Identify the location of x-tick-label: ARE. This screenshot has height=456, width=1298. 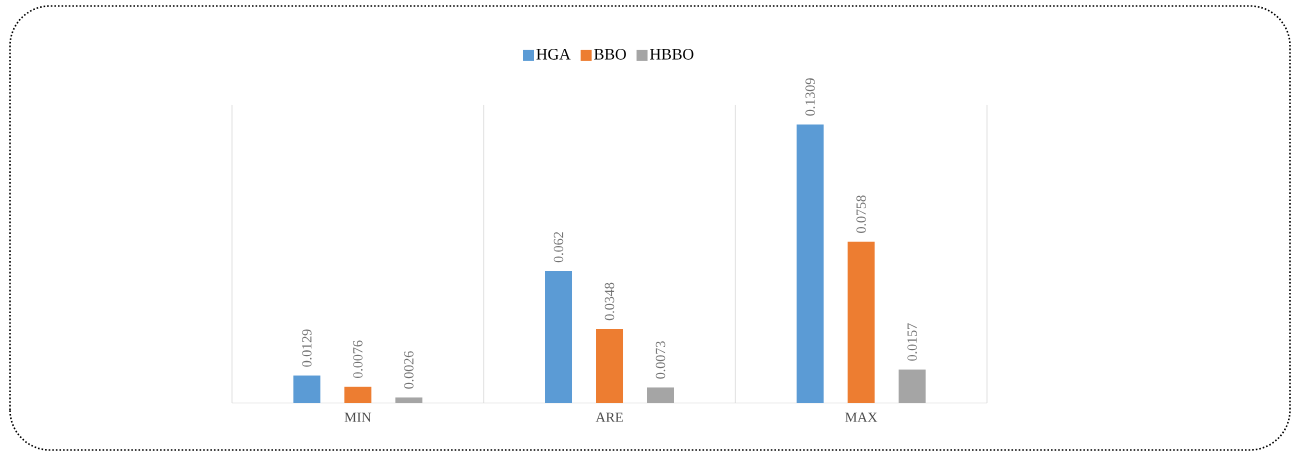
(609, 417).